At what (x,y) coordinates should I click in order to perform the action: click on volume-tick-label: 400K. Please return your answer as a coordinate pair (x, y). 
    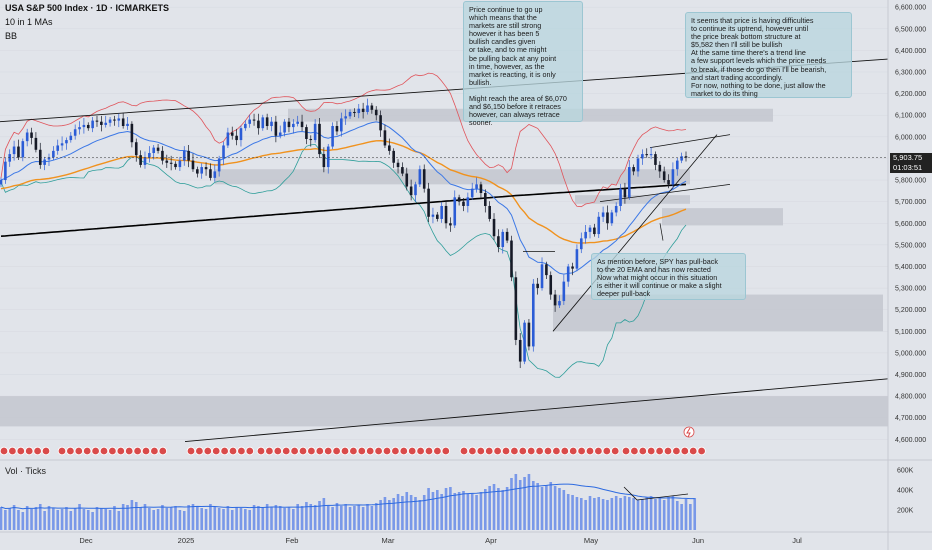
    Looking at the image, I should click on (905, 491).